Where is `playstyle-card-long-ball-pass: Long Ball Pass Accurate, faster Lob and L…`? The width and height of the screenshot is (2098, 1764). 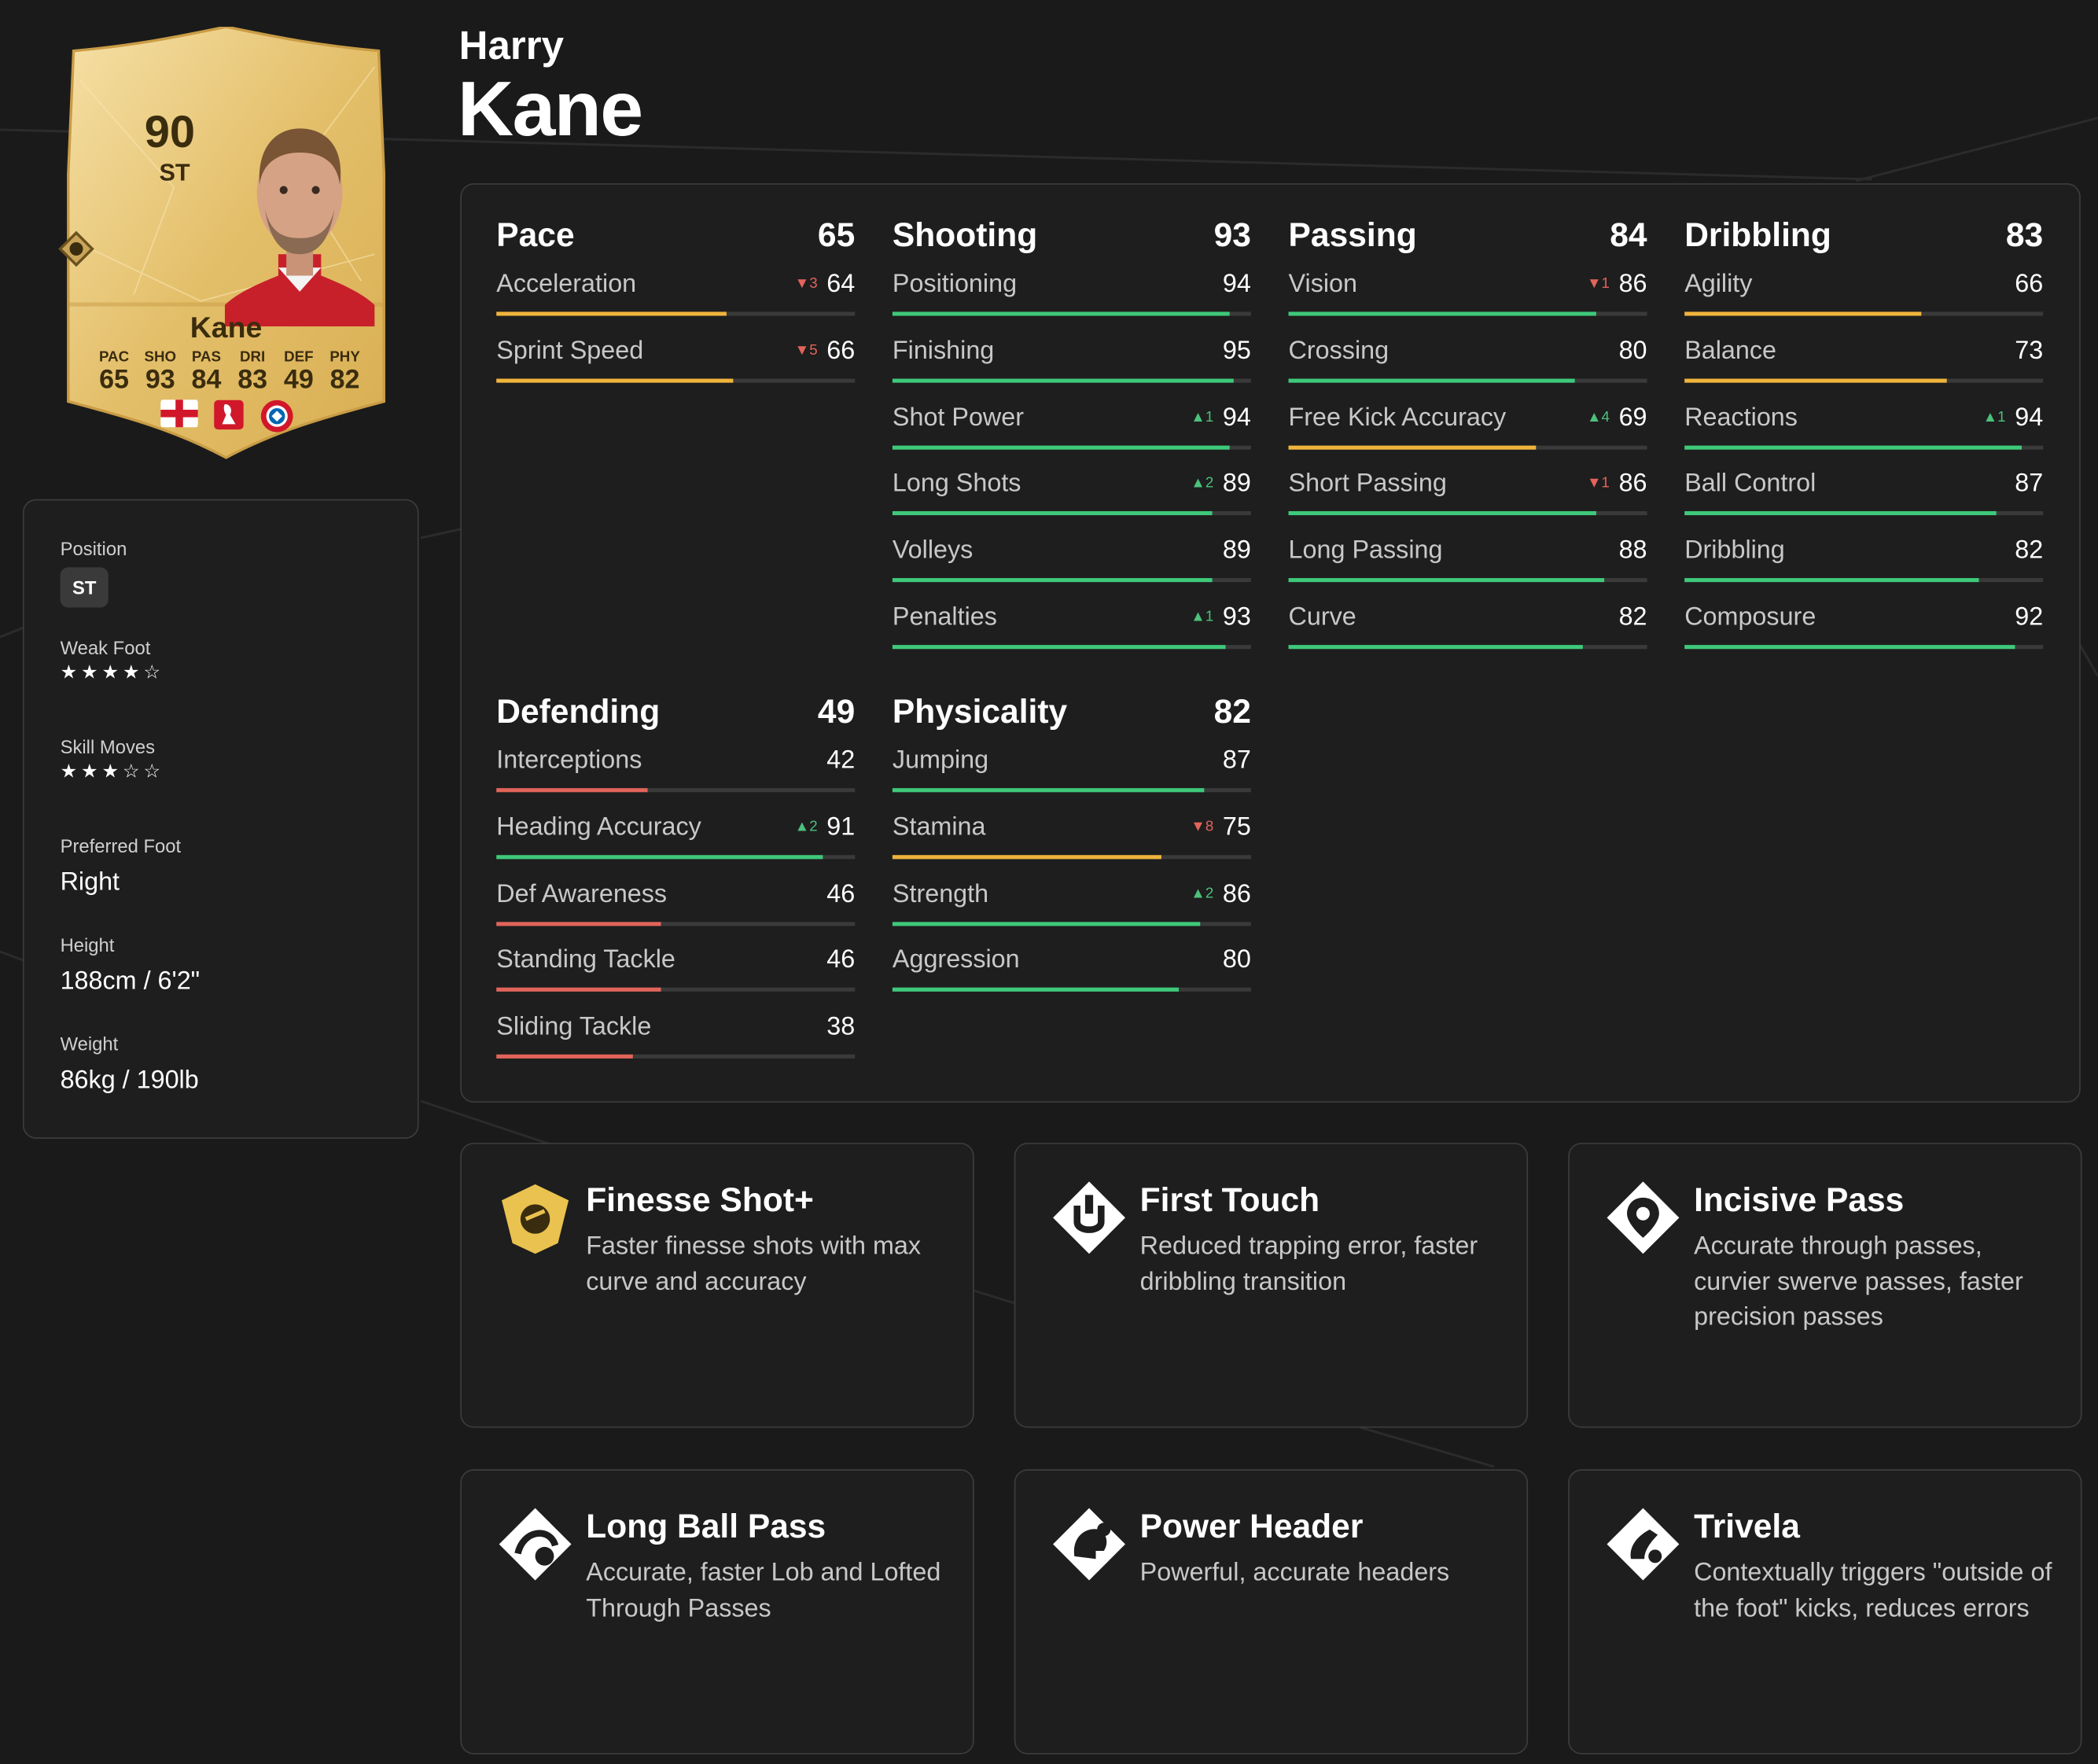 playstyle-card-long-ball-pass: Long Ball Pass Accurate, faster Lob and L… is located at coordinates (717, 1612).